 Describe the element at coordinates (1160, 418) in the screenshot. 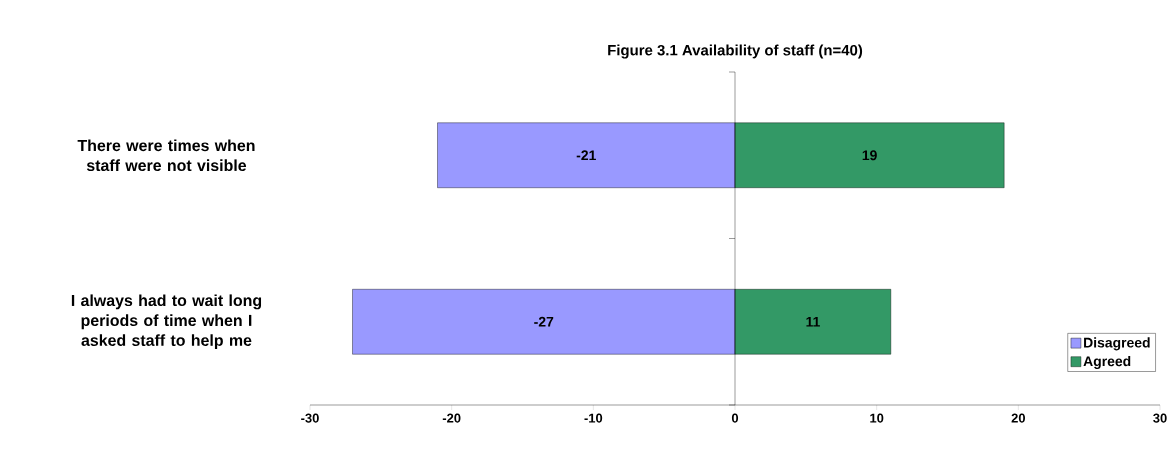

I see `x-tick-label: 30` at that location.